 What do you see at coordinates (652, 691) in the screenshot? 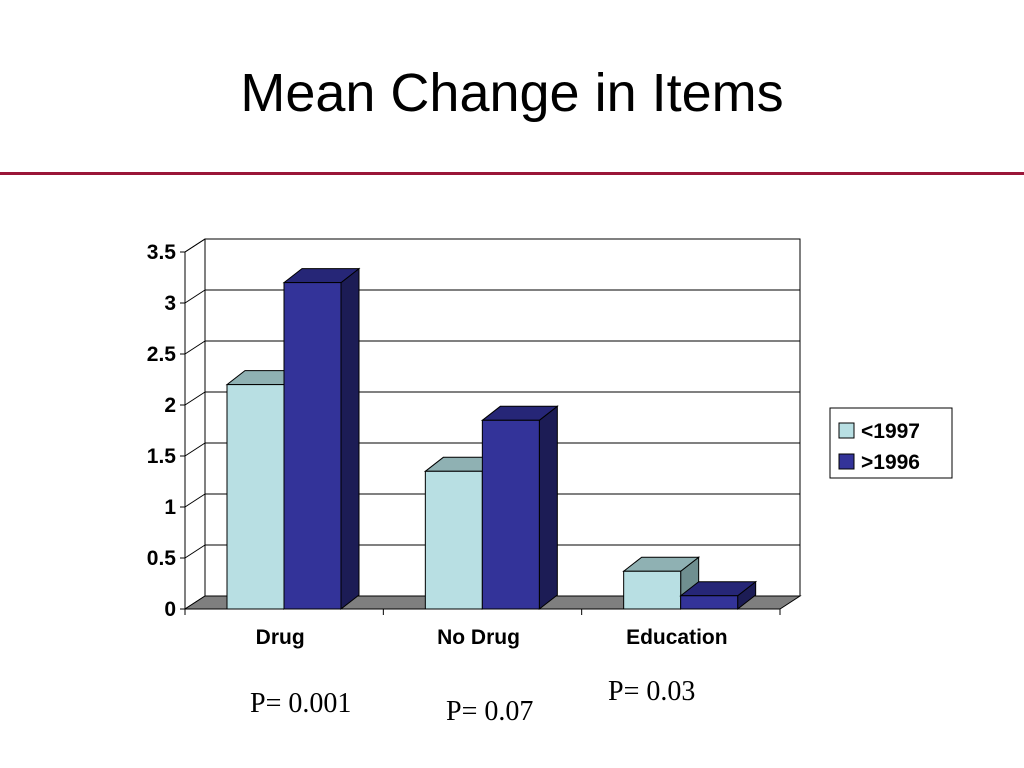
I see `p-value-education: P= 0.03` at bounding box center [652, 691].